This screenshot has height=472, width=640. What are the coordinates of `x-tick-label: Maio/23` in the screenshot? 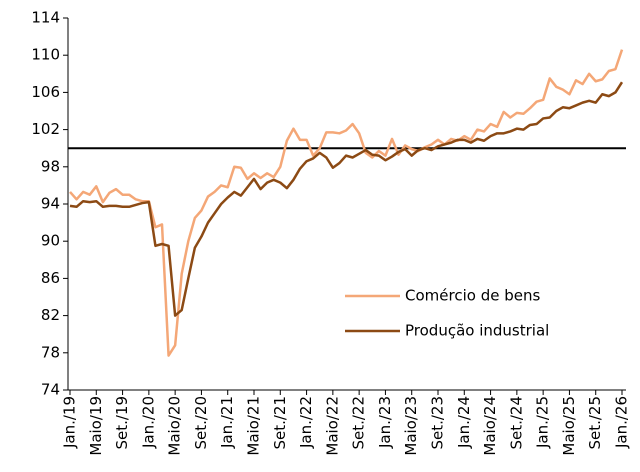 It's located at (411, 426).